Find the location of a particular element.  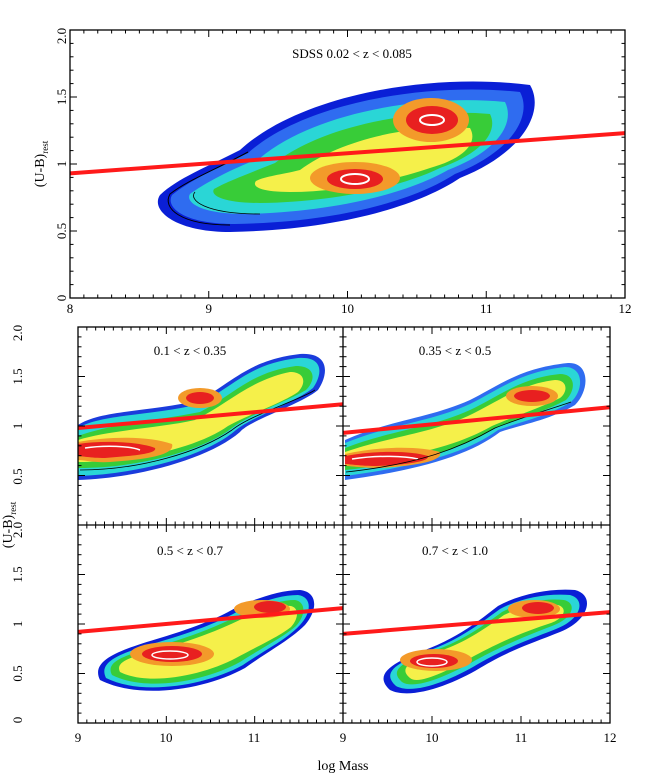

panel-title: 0.5 < z < 0.7 is located at coordinates (190, 550).